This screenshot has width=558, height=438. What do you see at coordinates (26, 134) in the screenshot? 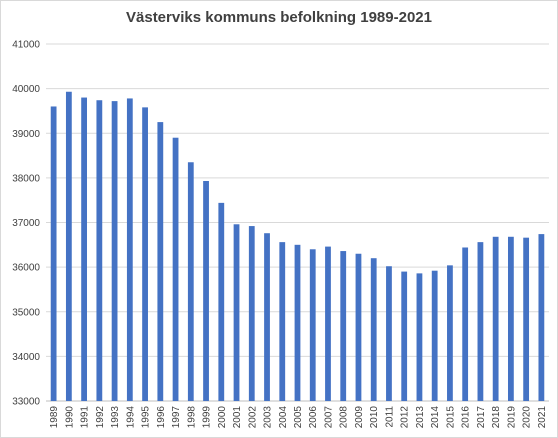
I see `y-tick-label: 39000` at bounding box center [26, 134].